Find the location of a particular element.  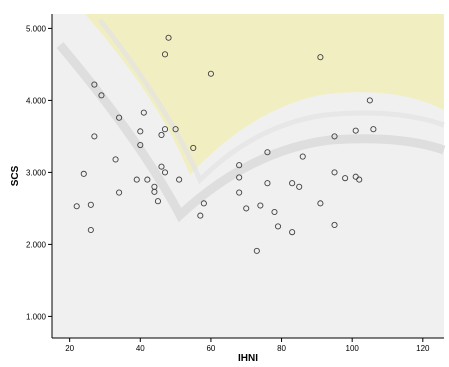

x-tick-label: 100 is located at coordinates (353, 348).